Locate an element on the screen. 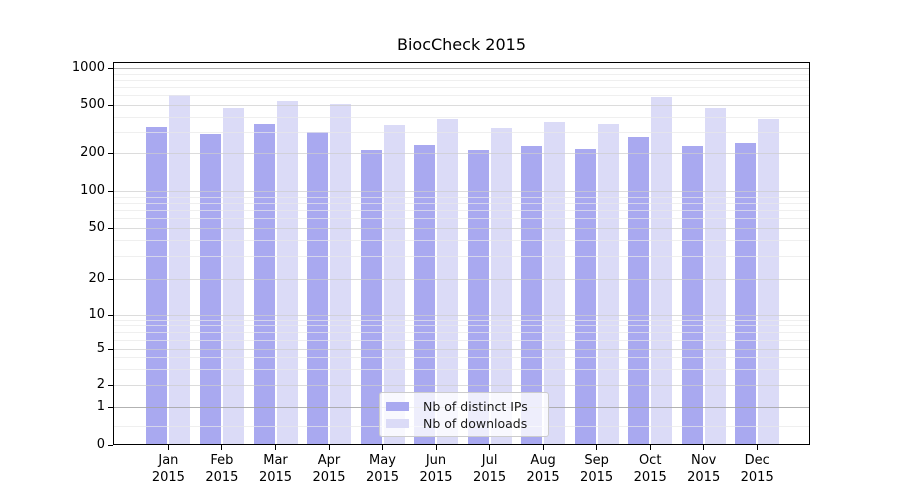 This screenshot has width=900, height=500. x-tick-label: Feb 2015 is located at coordinates (222, 469).